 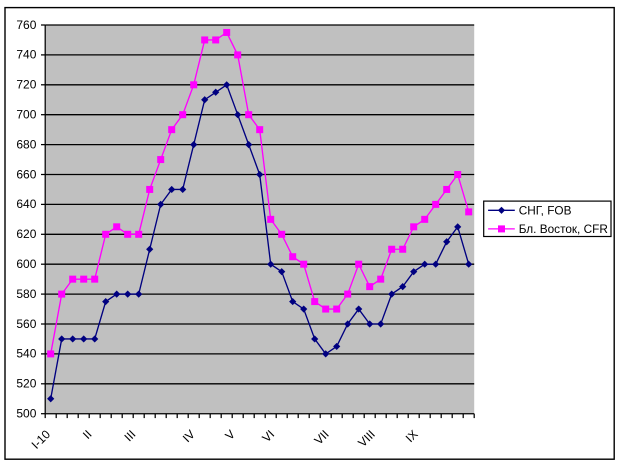 I want to click on svg-text: 680, so click(x=26, y=144).